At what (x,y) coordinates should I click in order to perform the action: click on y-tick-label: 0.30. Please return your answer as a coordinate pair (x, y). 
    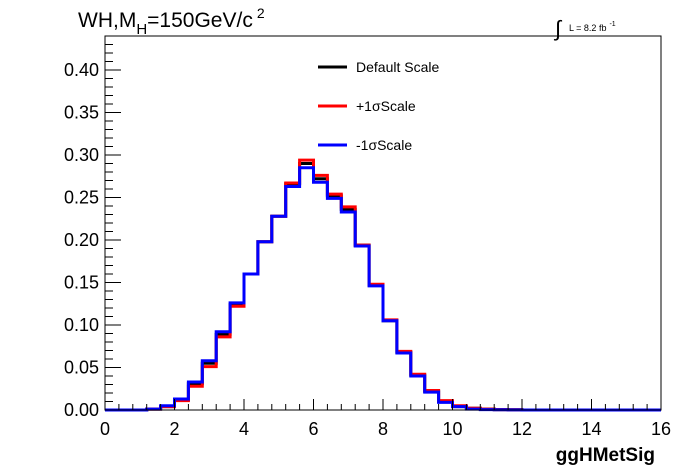
    Looking at the image, I should click on (81, 155).